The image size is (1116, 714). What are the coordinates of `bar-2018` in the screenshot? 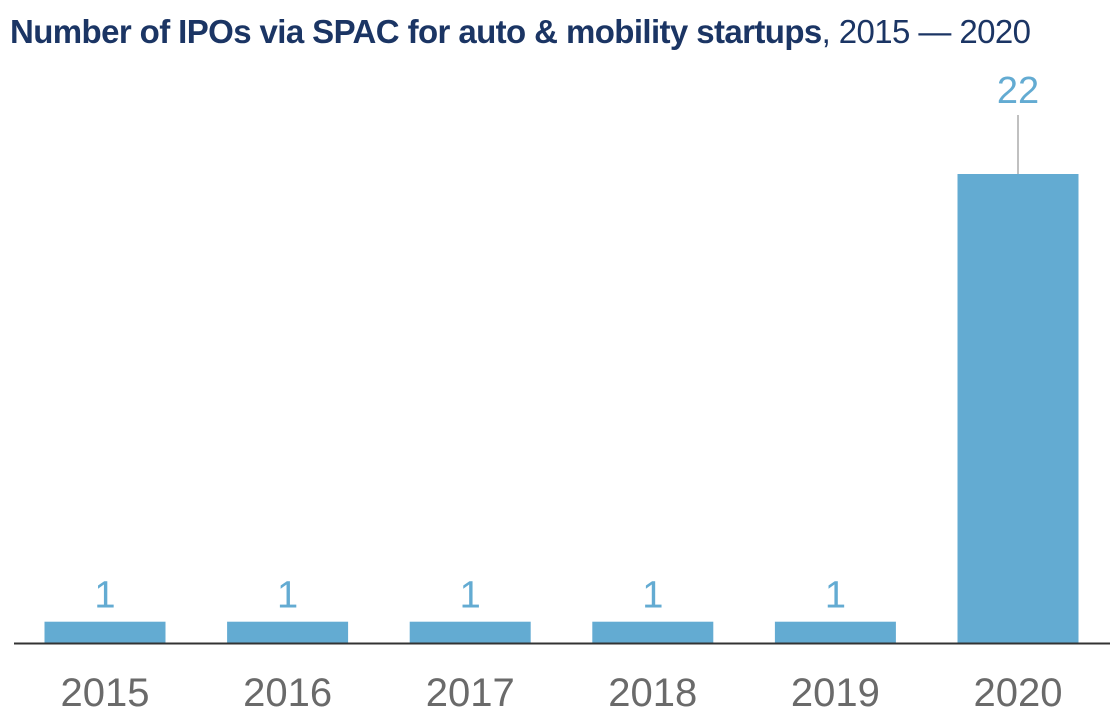 It's located at (653, 632).